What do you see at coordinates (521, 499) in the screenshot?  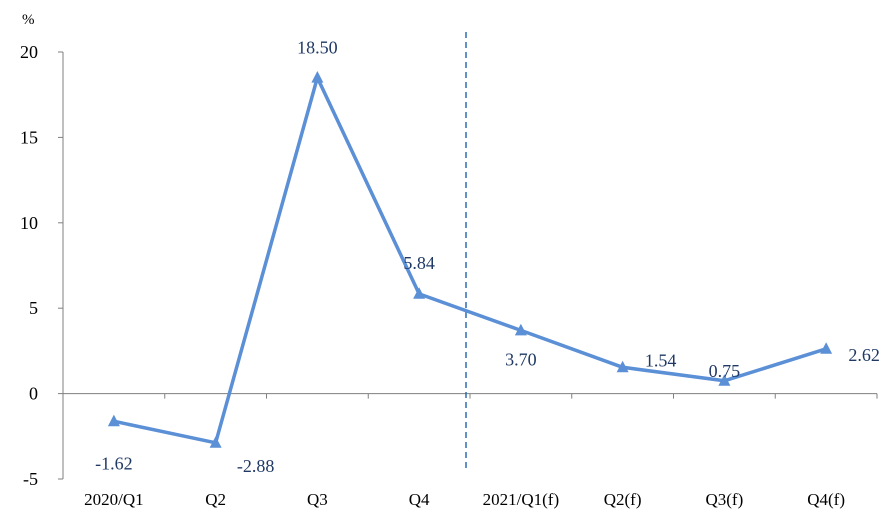 I see `x-tick-label: 2021/Q1(f)` at bounding box center [521, 499].